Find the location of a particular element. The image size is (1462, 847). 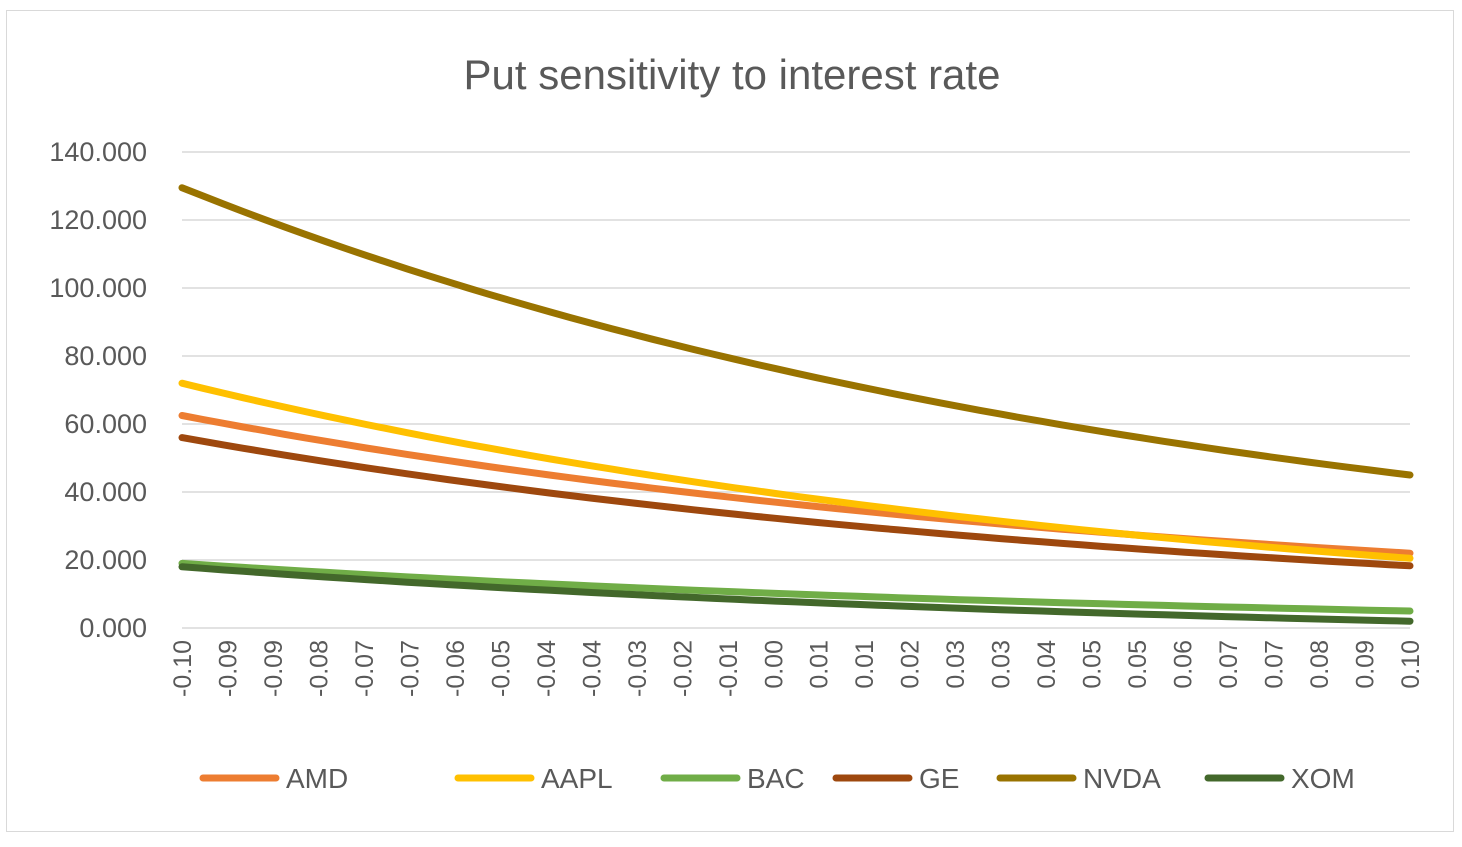

x-tick-label: 0.00 is located at coordinates (774, 664).